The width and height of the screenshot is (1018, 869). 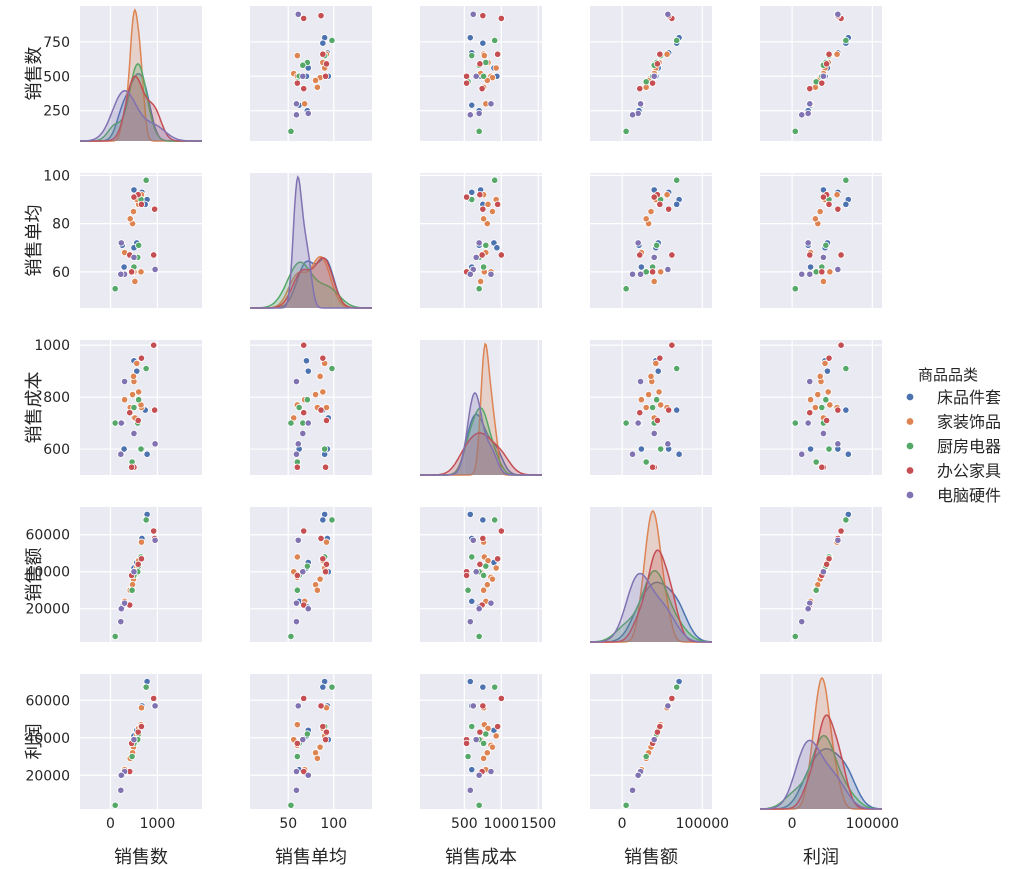 What do you see at coordinates (488, 753) in the screenshot?
I see `panel-销售成本-vs-利润: 500 1000 1500` at bounding box center [488, 753].